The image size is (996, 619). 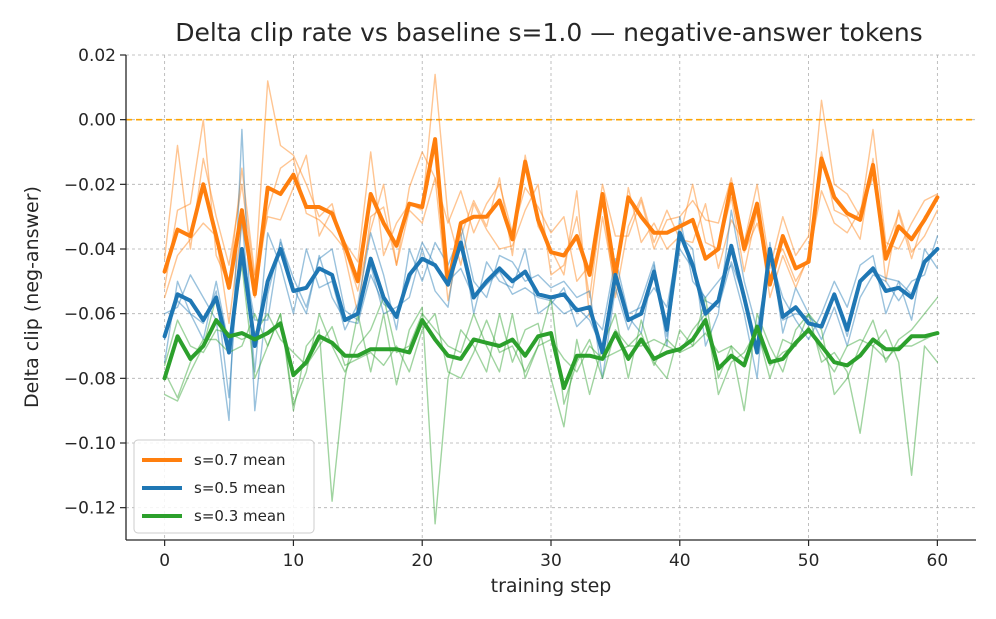 I want to click on legend-label: s=0.5 mean, so click(x=240, y=488).